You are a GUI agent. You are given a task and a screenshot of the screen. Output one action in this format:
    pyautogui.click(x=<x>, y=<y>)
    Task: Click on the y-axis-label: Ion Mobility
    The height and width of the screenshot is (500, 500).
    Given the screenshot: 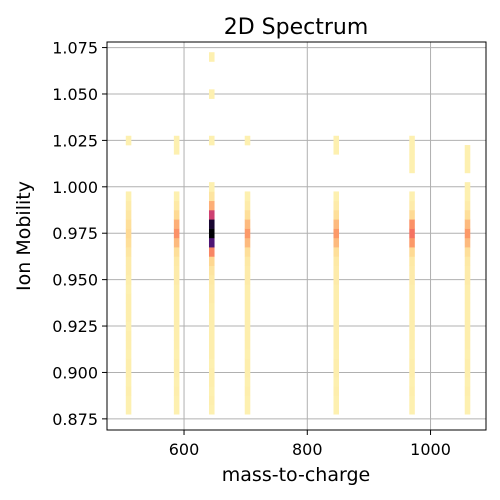 What is the action you would take?
    pyautogui.click(x=24, y=236)
    